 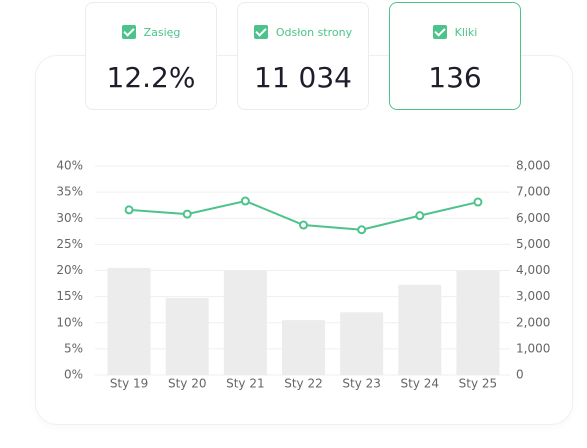 I want to click on metric-label: Zasięg, so click(x=162, y=32).